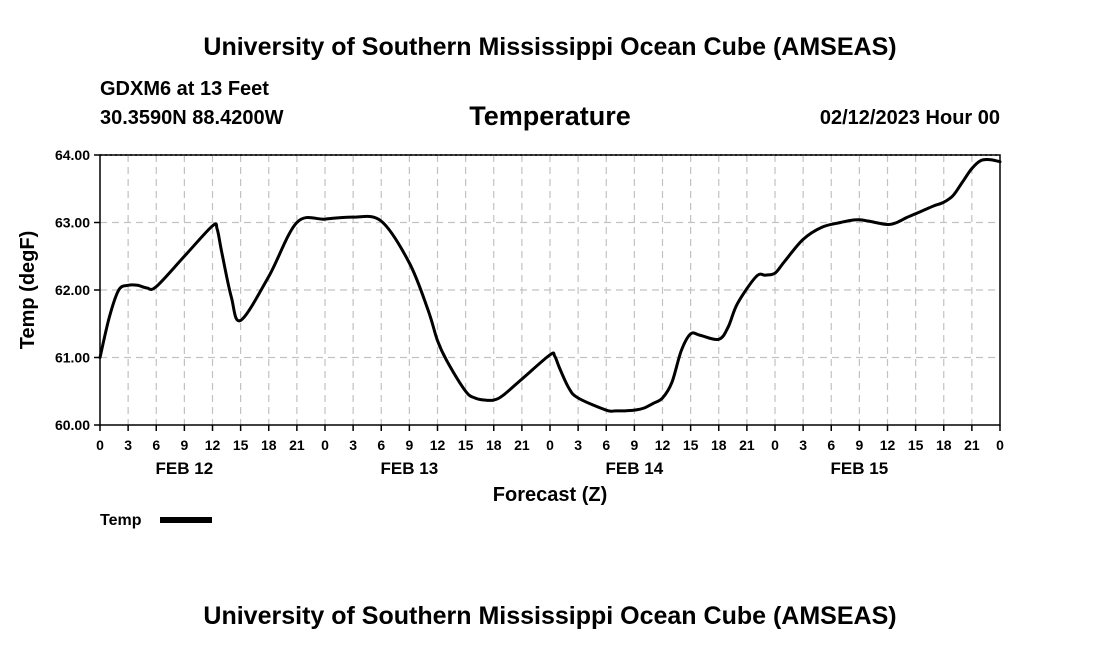  What do you see at coordinates (192, 118) in the screenshot?
I see `location-label: 30.3590N 88.4200W` at bounding box center [192, 118].